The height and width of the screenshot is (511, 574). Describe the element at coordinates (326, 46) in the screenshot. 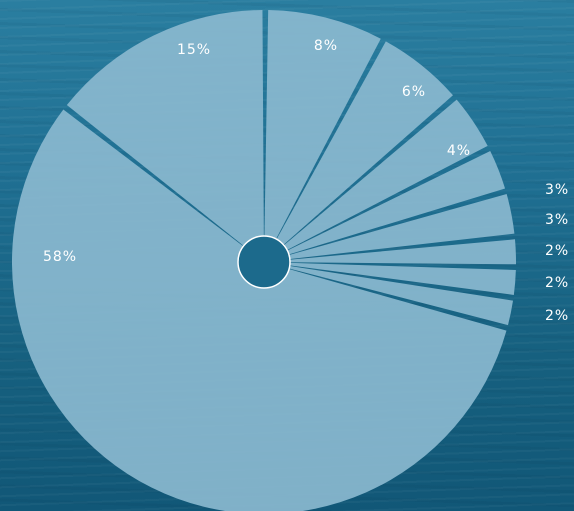

I see `slice-label-1: 8%` at that location.